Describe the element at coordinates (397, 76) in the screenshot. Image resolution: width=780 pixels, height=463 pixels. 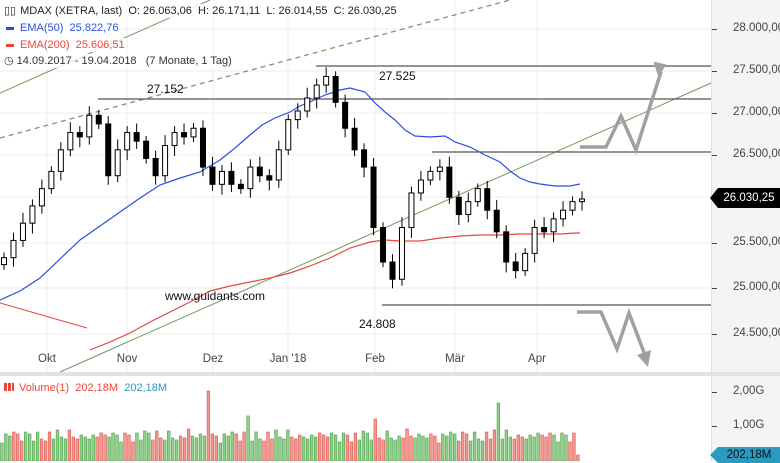
I see `annotation-high-27525: 27.525` at that location.